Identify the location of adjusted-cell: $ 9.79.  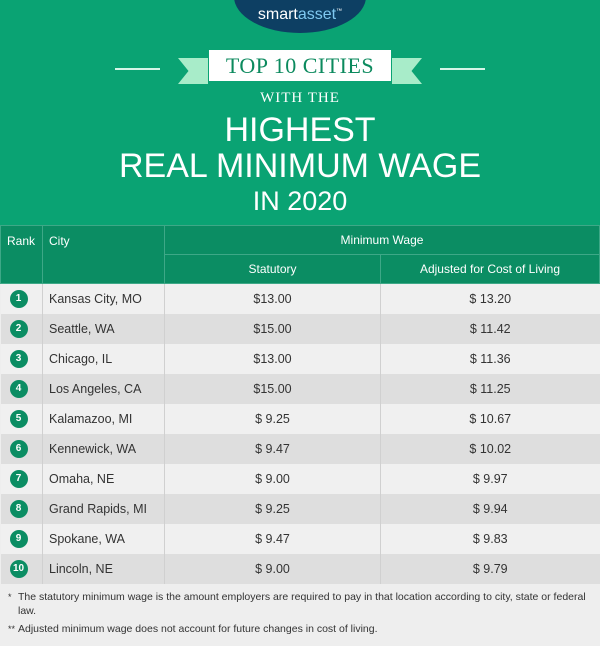
(490, 568).